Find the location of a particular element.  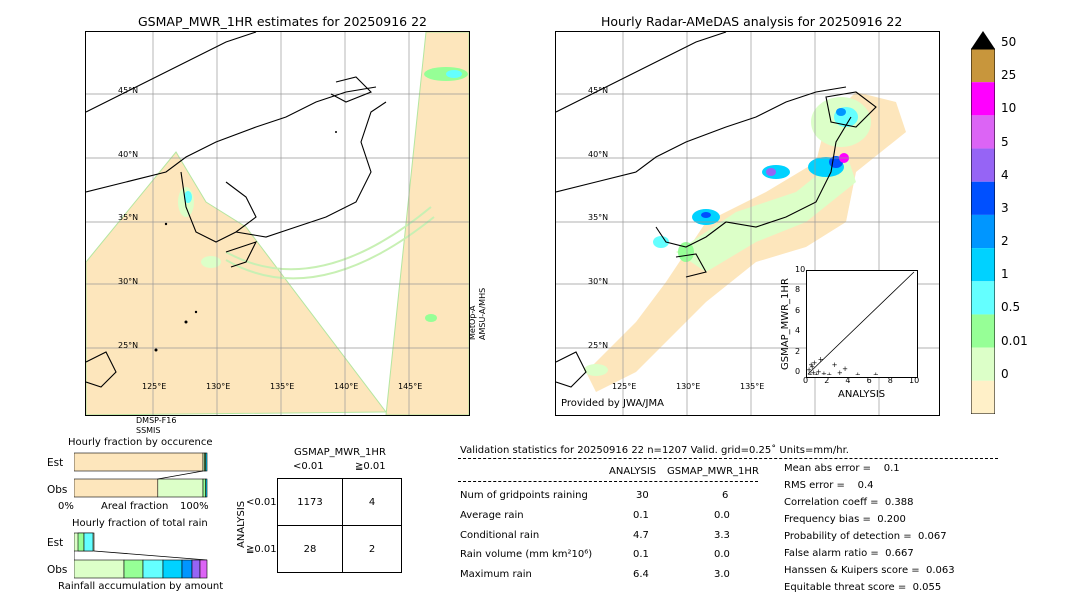

scatter-xtick: 8 is located at coordinates (890, 380).